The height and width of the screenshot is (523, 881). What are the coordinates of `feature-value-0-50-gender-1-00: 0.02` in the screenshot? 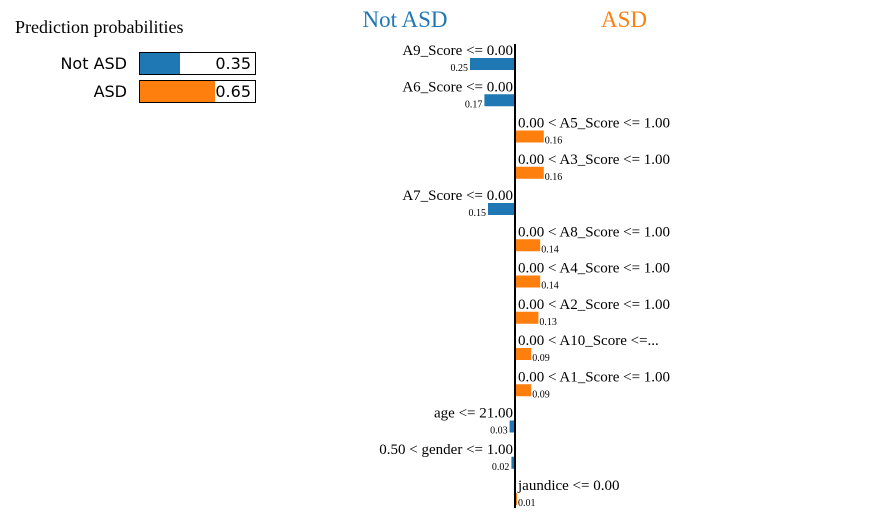 It's located at (501, 467).